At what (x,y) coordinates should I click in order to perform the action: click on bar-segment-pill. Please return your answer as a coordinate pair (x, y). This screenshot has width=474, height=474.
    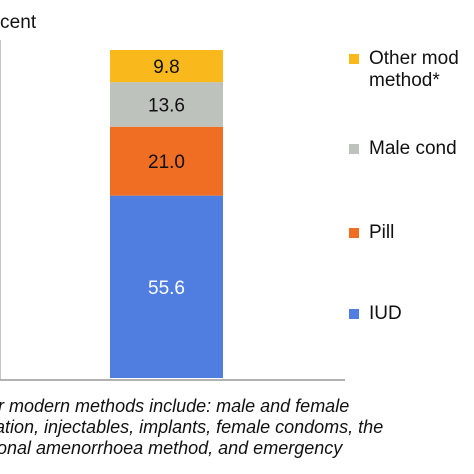
    Looking at the image, I should click on (166, 161).